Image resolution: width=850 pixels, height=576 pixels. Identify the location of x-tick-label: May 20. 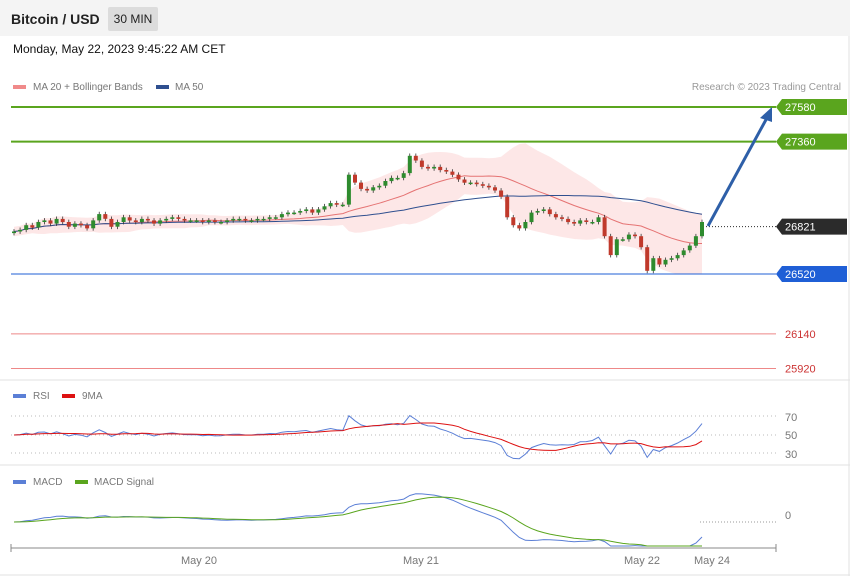
(199, 561).